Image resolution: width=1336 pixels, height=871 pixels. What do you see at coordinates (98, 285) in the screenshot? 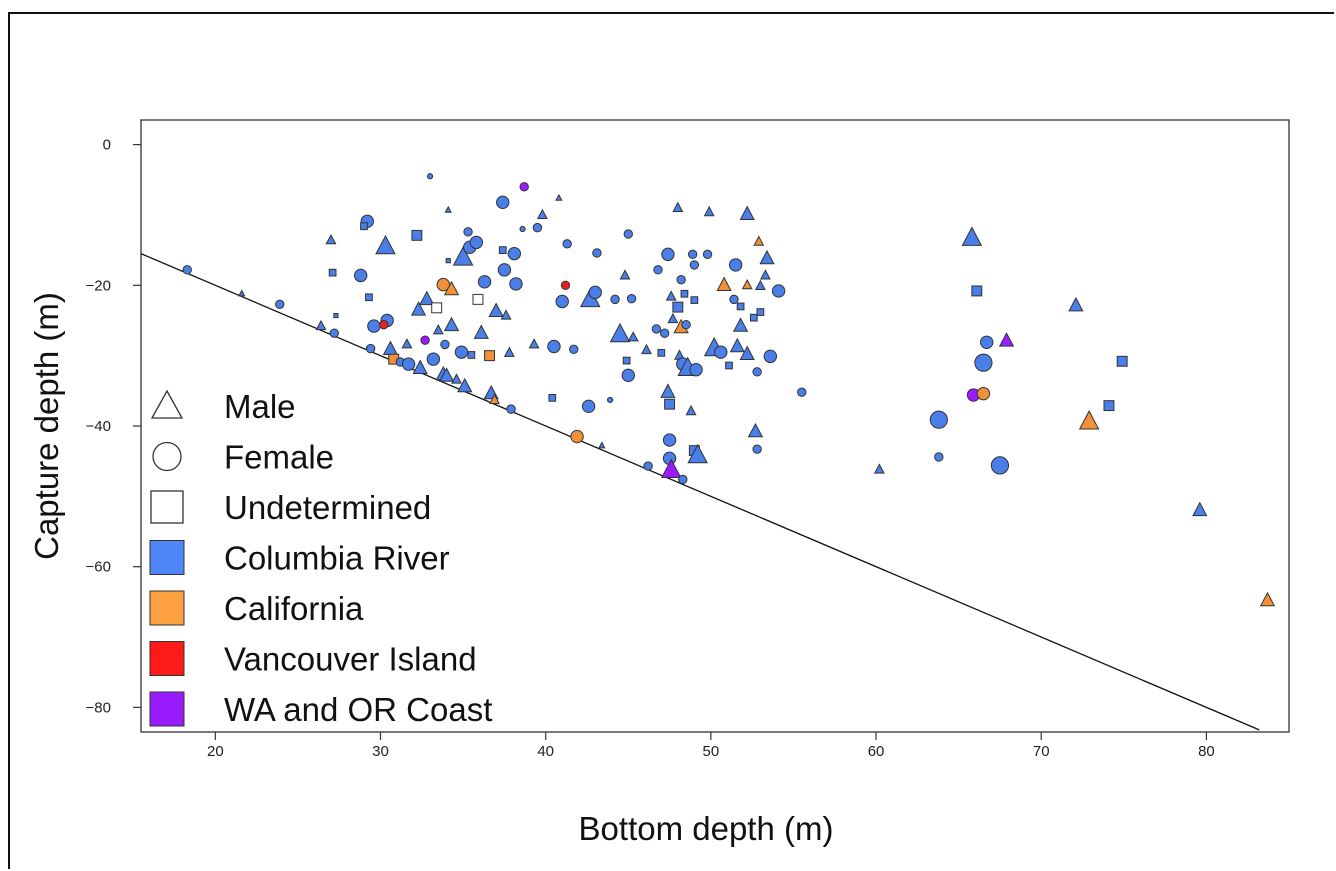
I see `y-tick-label: −20` at bounding box center [98, 285].